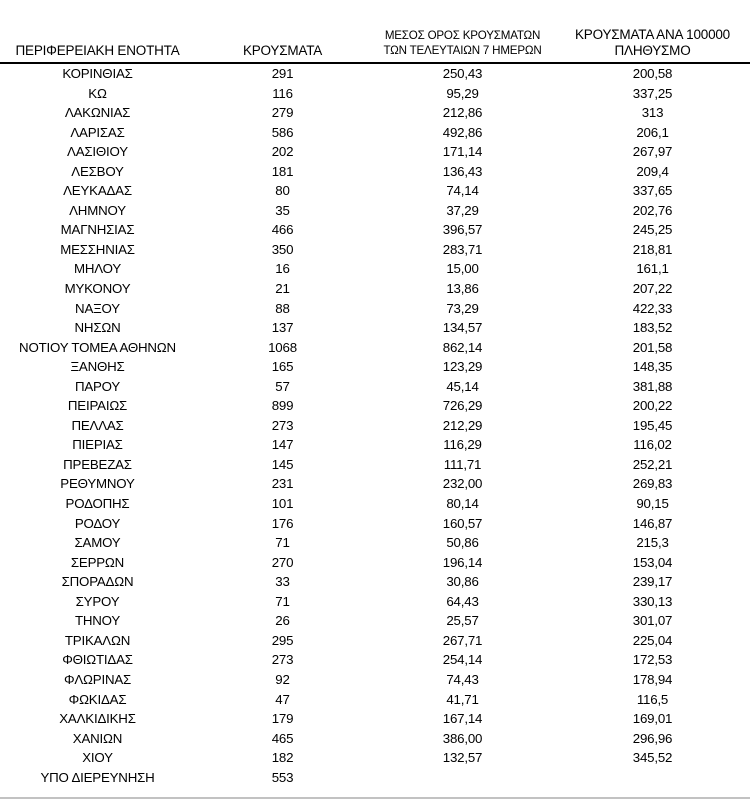 The width and height of the screenshot is (750, 800). I want to click on per100k-cell: 202,76, so click(652, 210).